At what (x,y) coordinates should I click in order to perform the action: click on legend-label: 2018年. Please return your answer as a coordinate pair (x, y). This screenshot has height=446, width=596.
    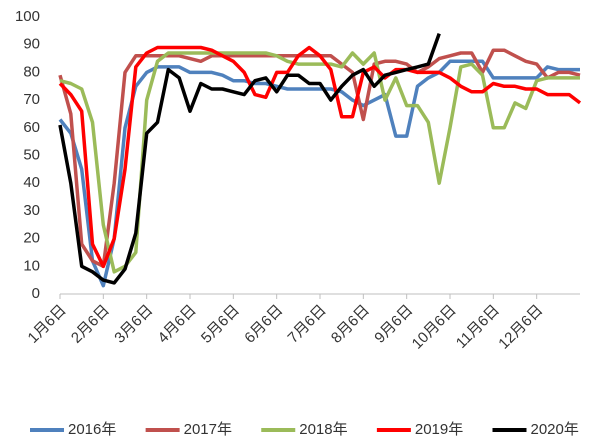
    Looking at the image, I should click on (323, 429).